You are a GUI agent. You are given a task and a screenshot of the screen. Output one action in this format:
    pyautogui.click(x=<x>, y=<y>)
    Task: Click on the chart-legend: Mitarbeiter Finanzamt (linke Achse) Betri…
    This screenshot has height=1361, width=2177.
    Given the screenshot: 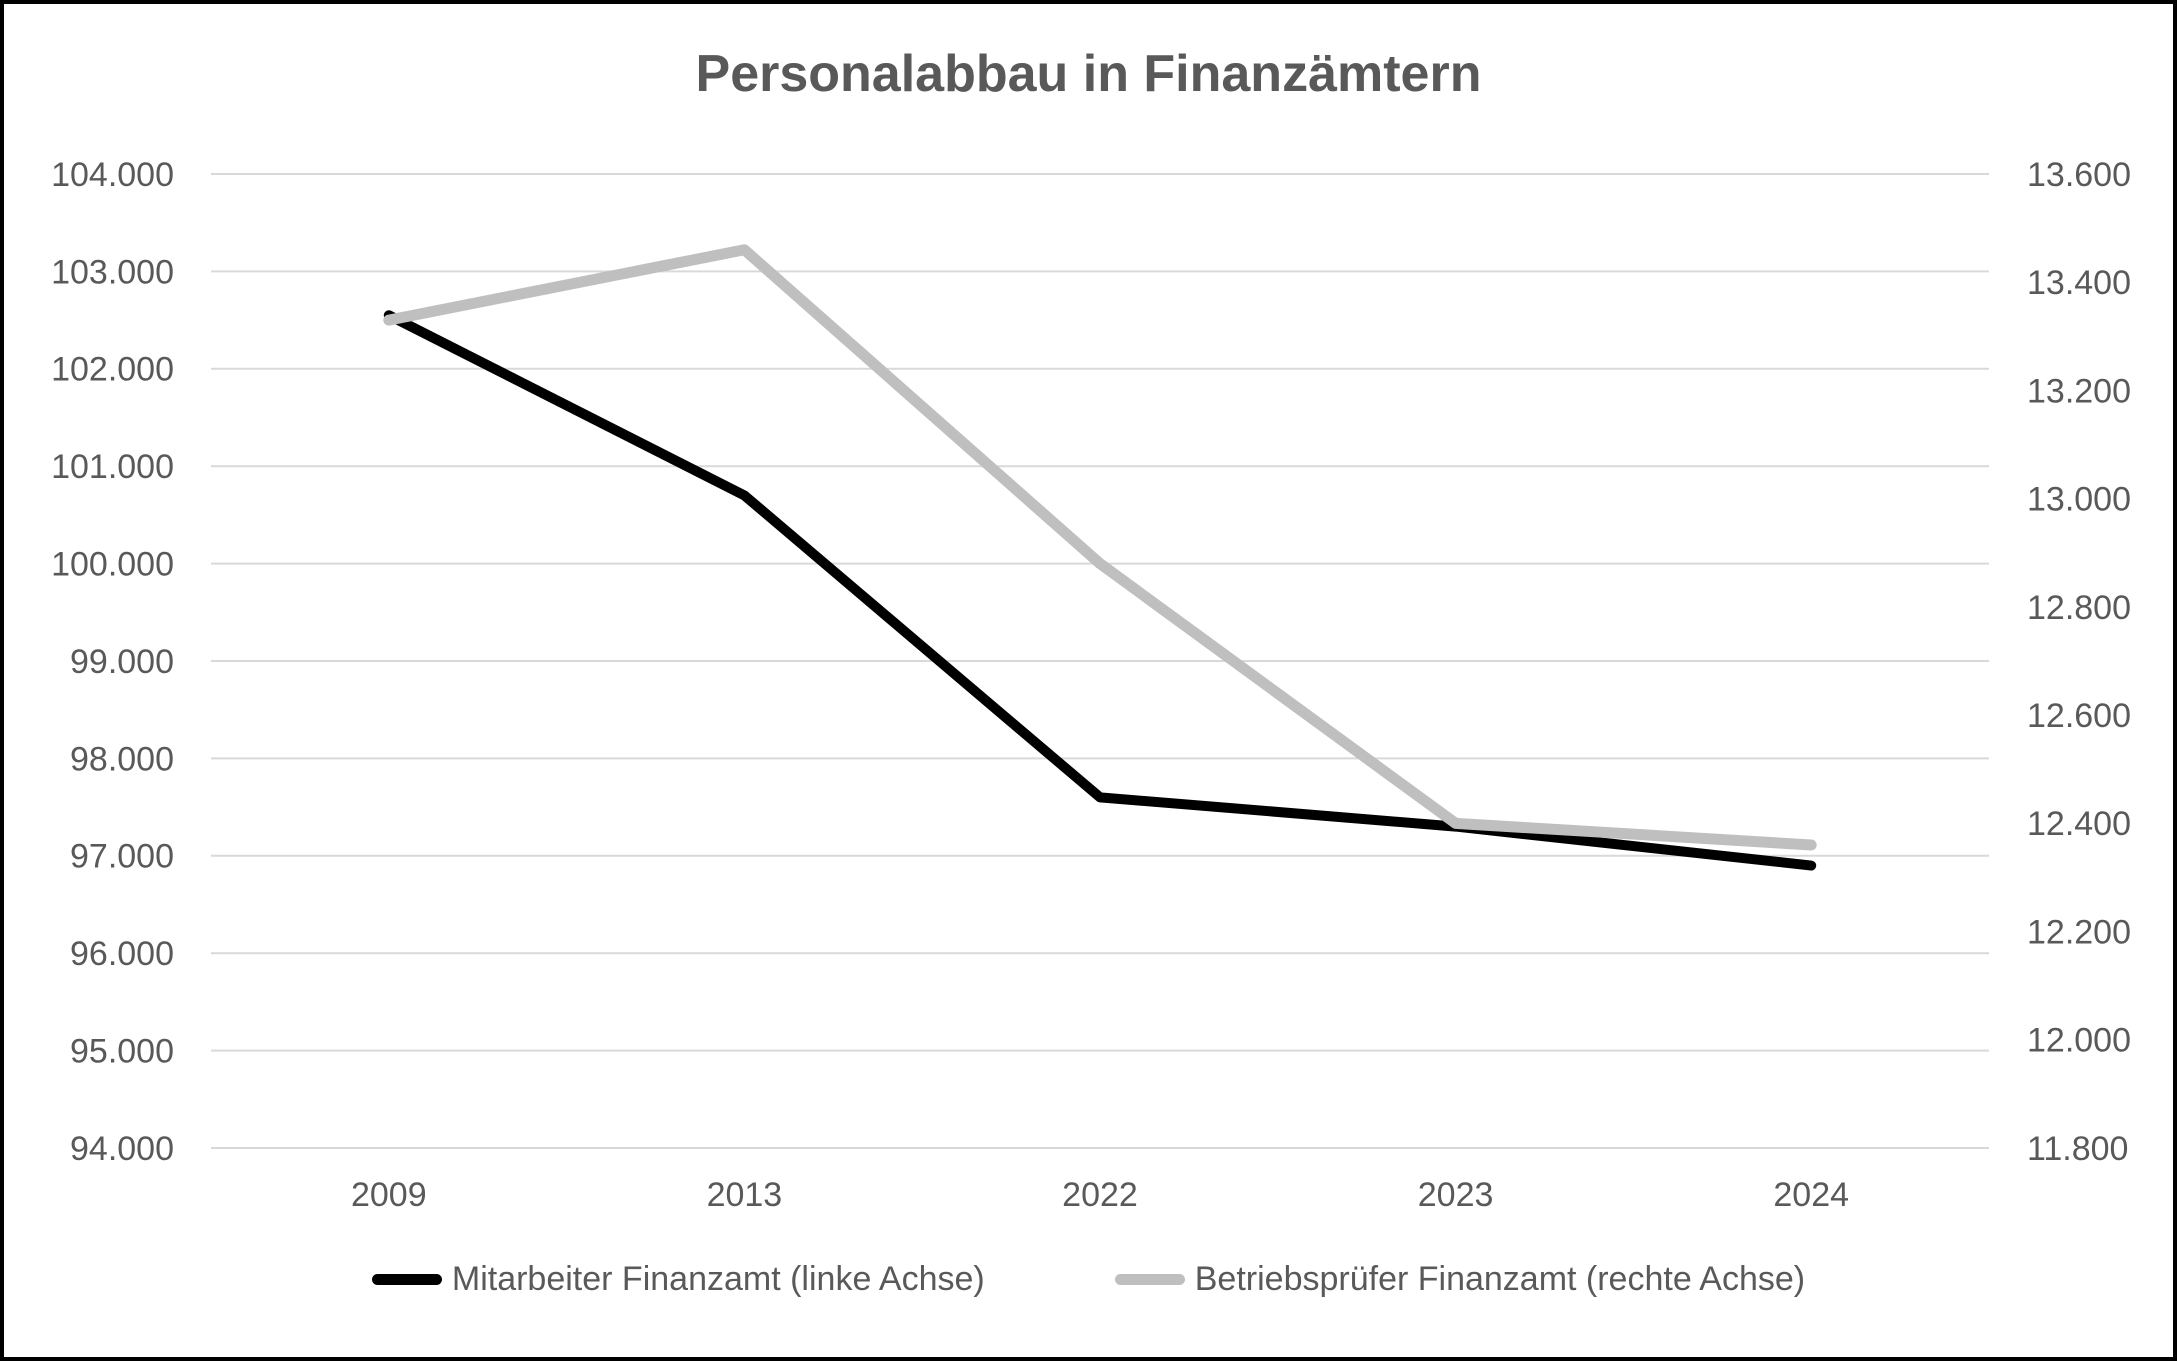 What is the action you would take?
    pyautogui.click(x=1088, y=1279)
    